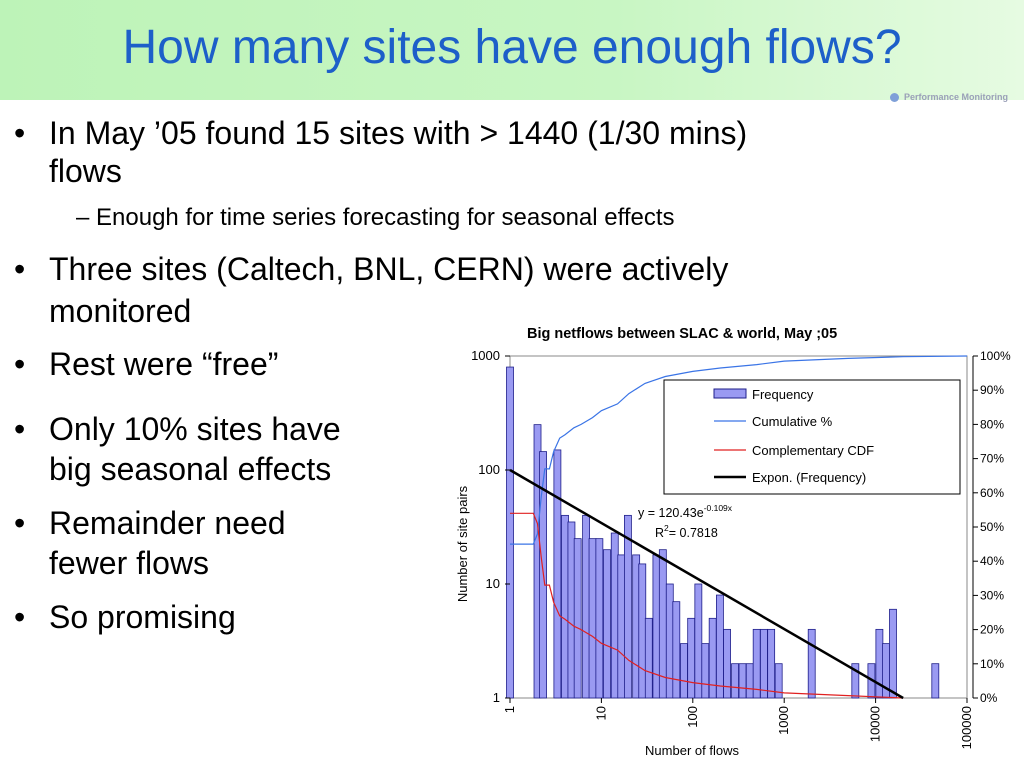 This screenshot has height=768, width=1024. What do you see at coordinates (813, 450) in the screenshot?
I see `legend-label-ccdf: Complementary CDF` at bounding box center [813, 450].